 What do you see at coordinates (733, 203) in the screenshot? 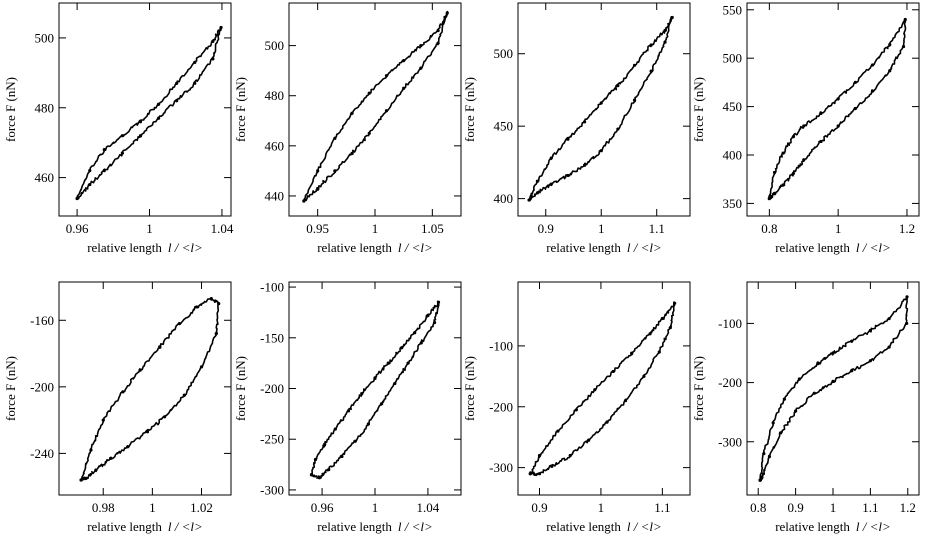
I see `y-tick-label: 350` at bounding box center [733, 203].